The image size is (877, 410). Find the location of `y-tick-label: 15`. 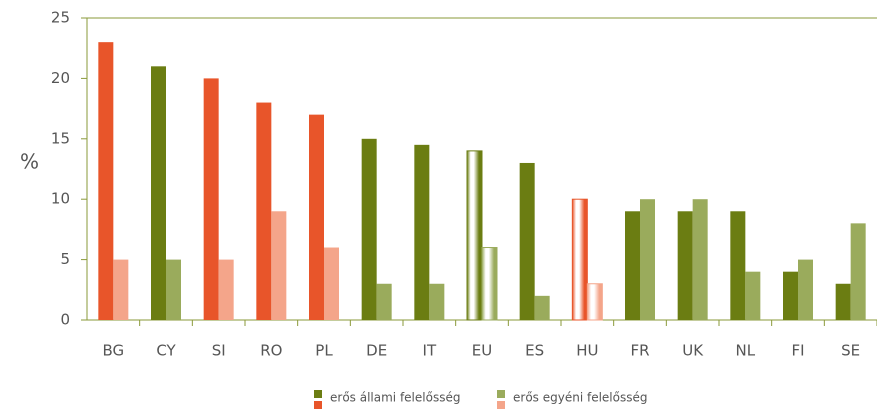

y-tick-label: 15 is located at coordinates (60, 138).